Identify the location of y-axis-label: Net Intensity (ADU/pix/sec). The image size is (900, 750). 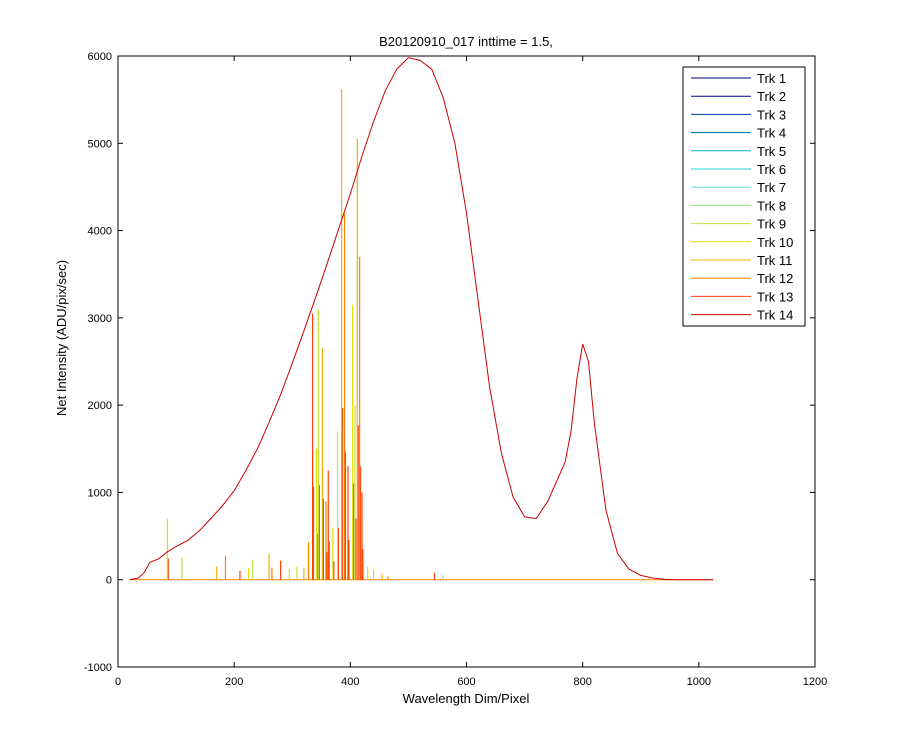
(61, 338).